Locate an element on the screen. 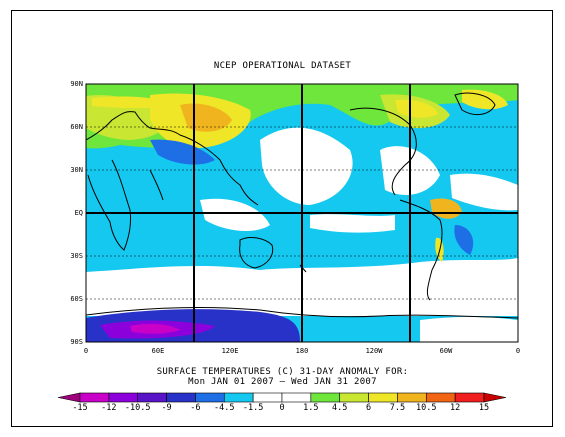 This screenshot has height=437, width=565. colorbar-label: -10.5 is located at coordinates (137, 408).